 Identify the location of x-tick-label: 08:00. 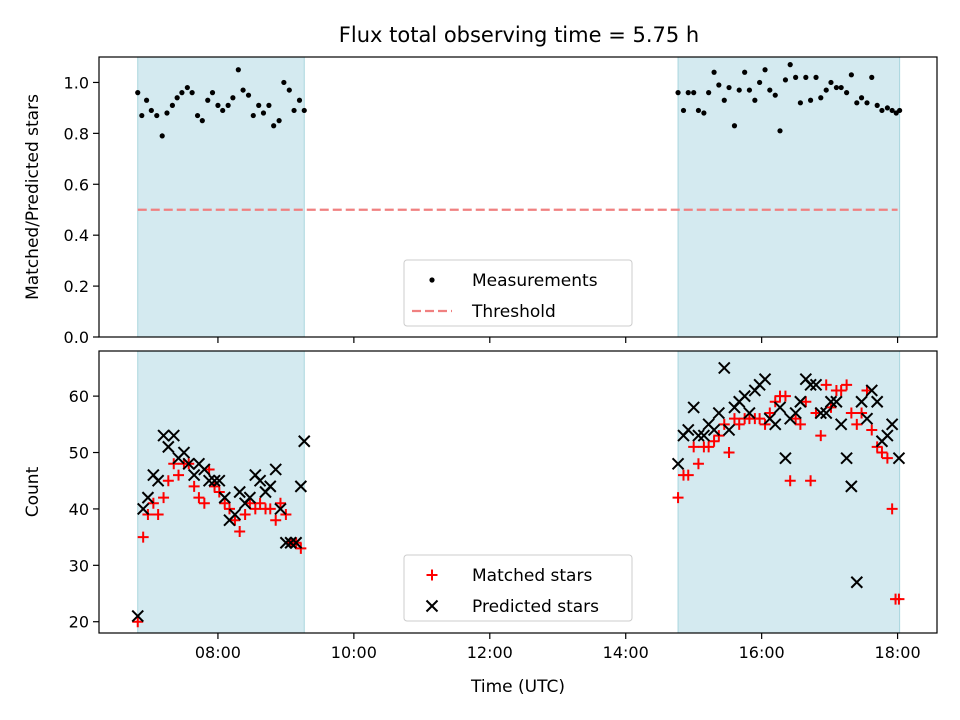
(218, 652).